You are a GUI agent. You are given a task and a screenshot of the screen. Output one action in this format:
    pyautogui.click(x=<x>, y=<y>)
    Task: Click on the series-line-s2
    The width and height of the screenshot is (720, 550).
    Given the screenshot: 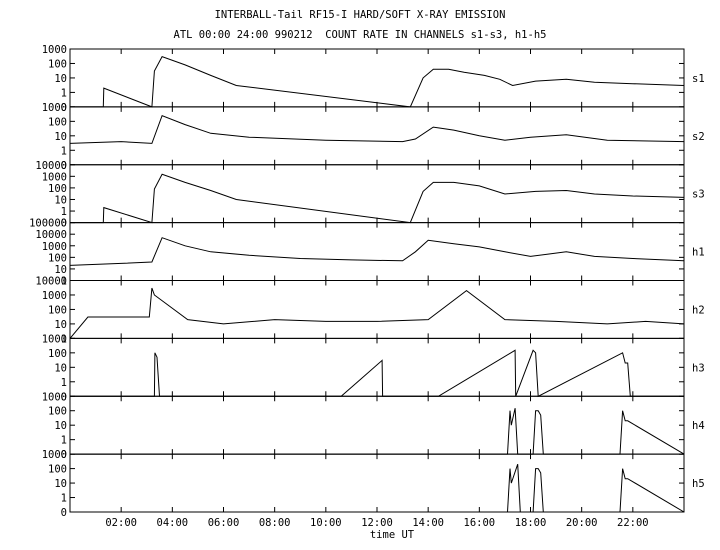 What is the action you would take?
    pyautogui.click(x=377, y=129)
    